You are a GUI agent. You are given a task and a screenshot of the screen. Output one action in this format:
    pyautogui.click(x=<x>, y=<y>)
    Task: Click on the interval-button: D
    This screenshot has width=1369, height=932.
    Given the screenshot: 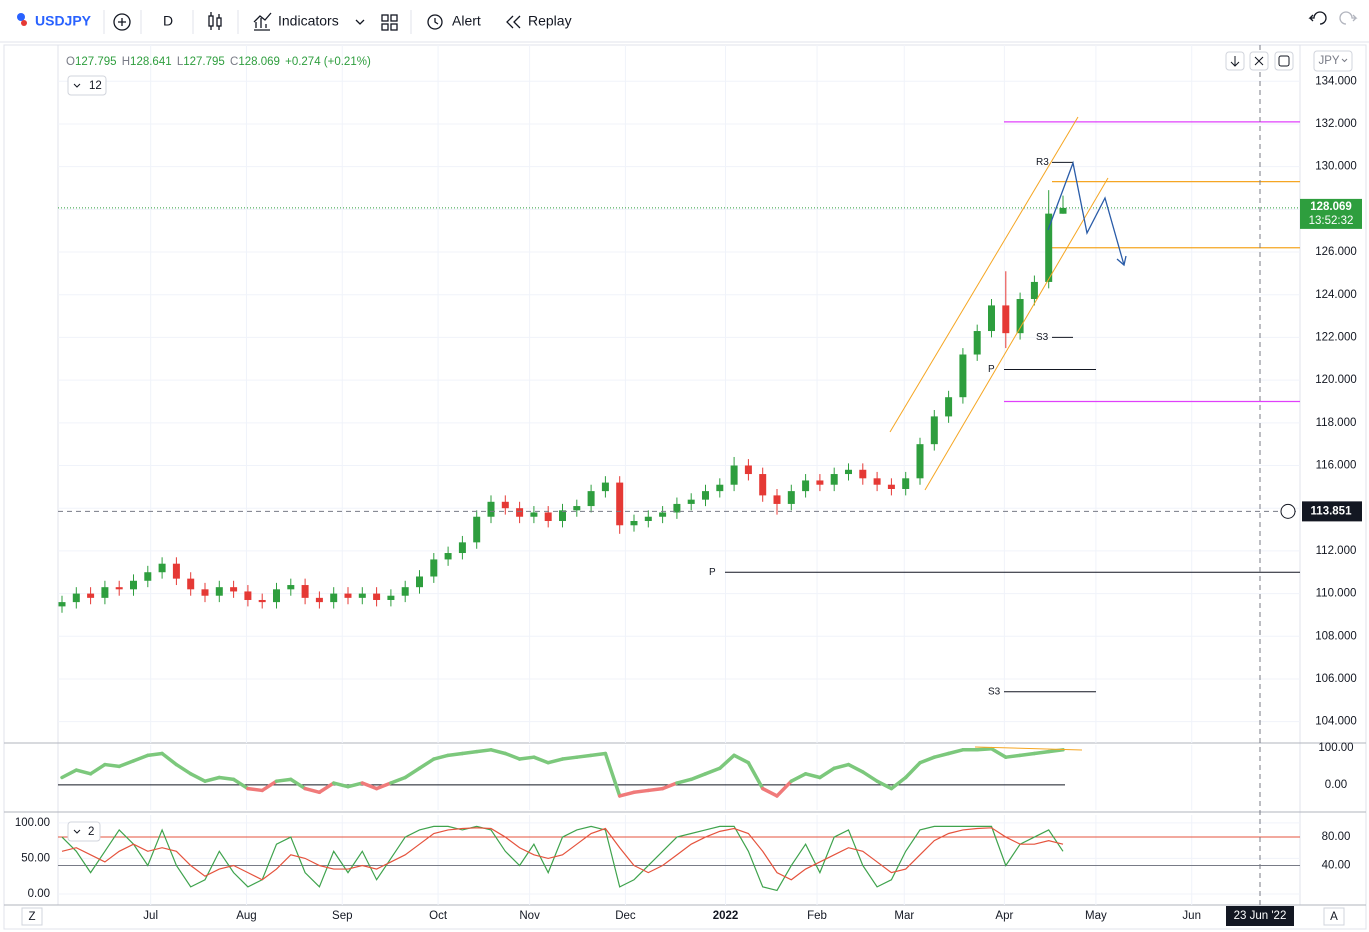 What is the action you would take?
    pyautogui.click(x=168, y=21)
    